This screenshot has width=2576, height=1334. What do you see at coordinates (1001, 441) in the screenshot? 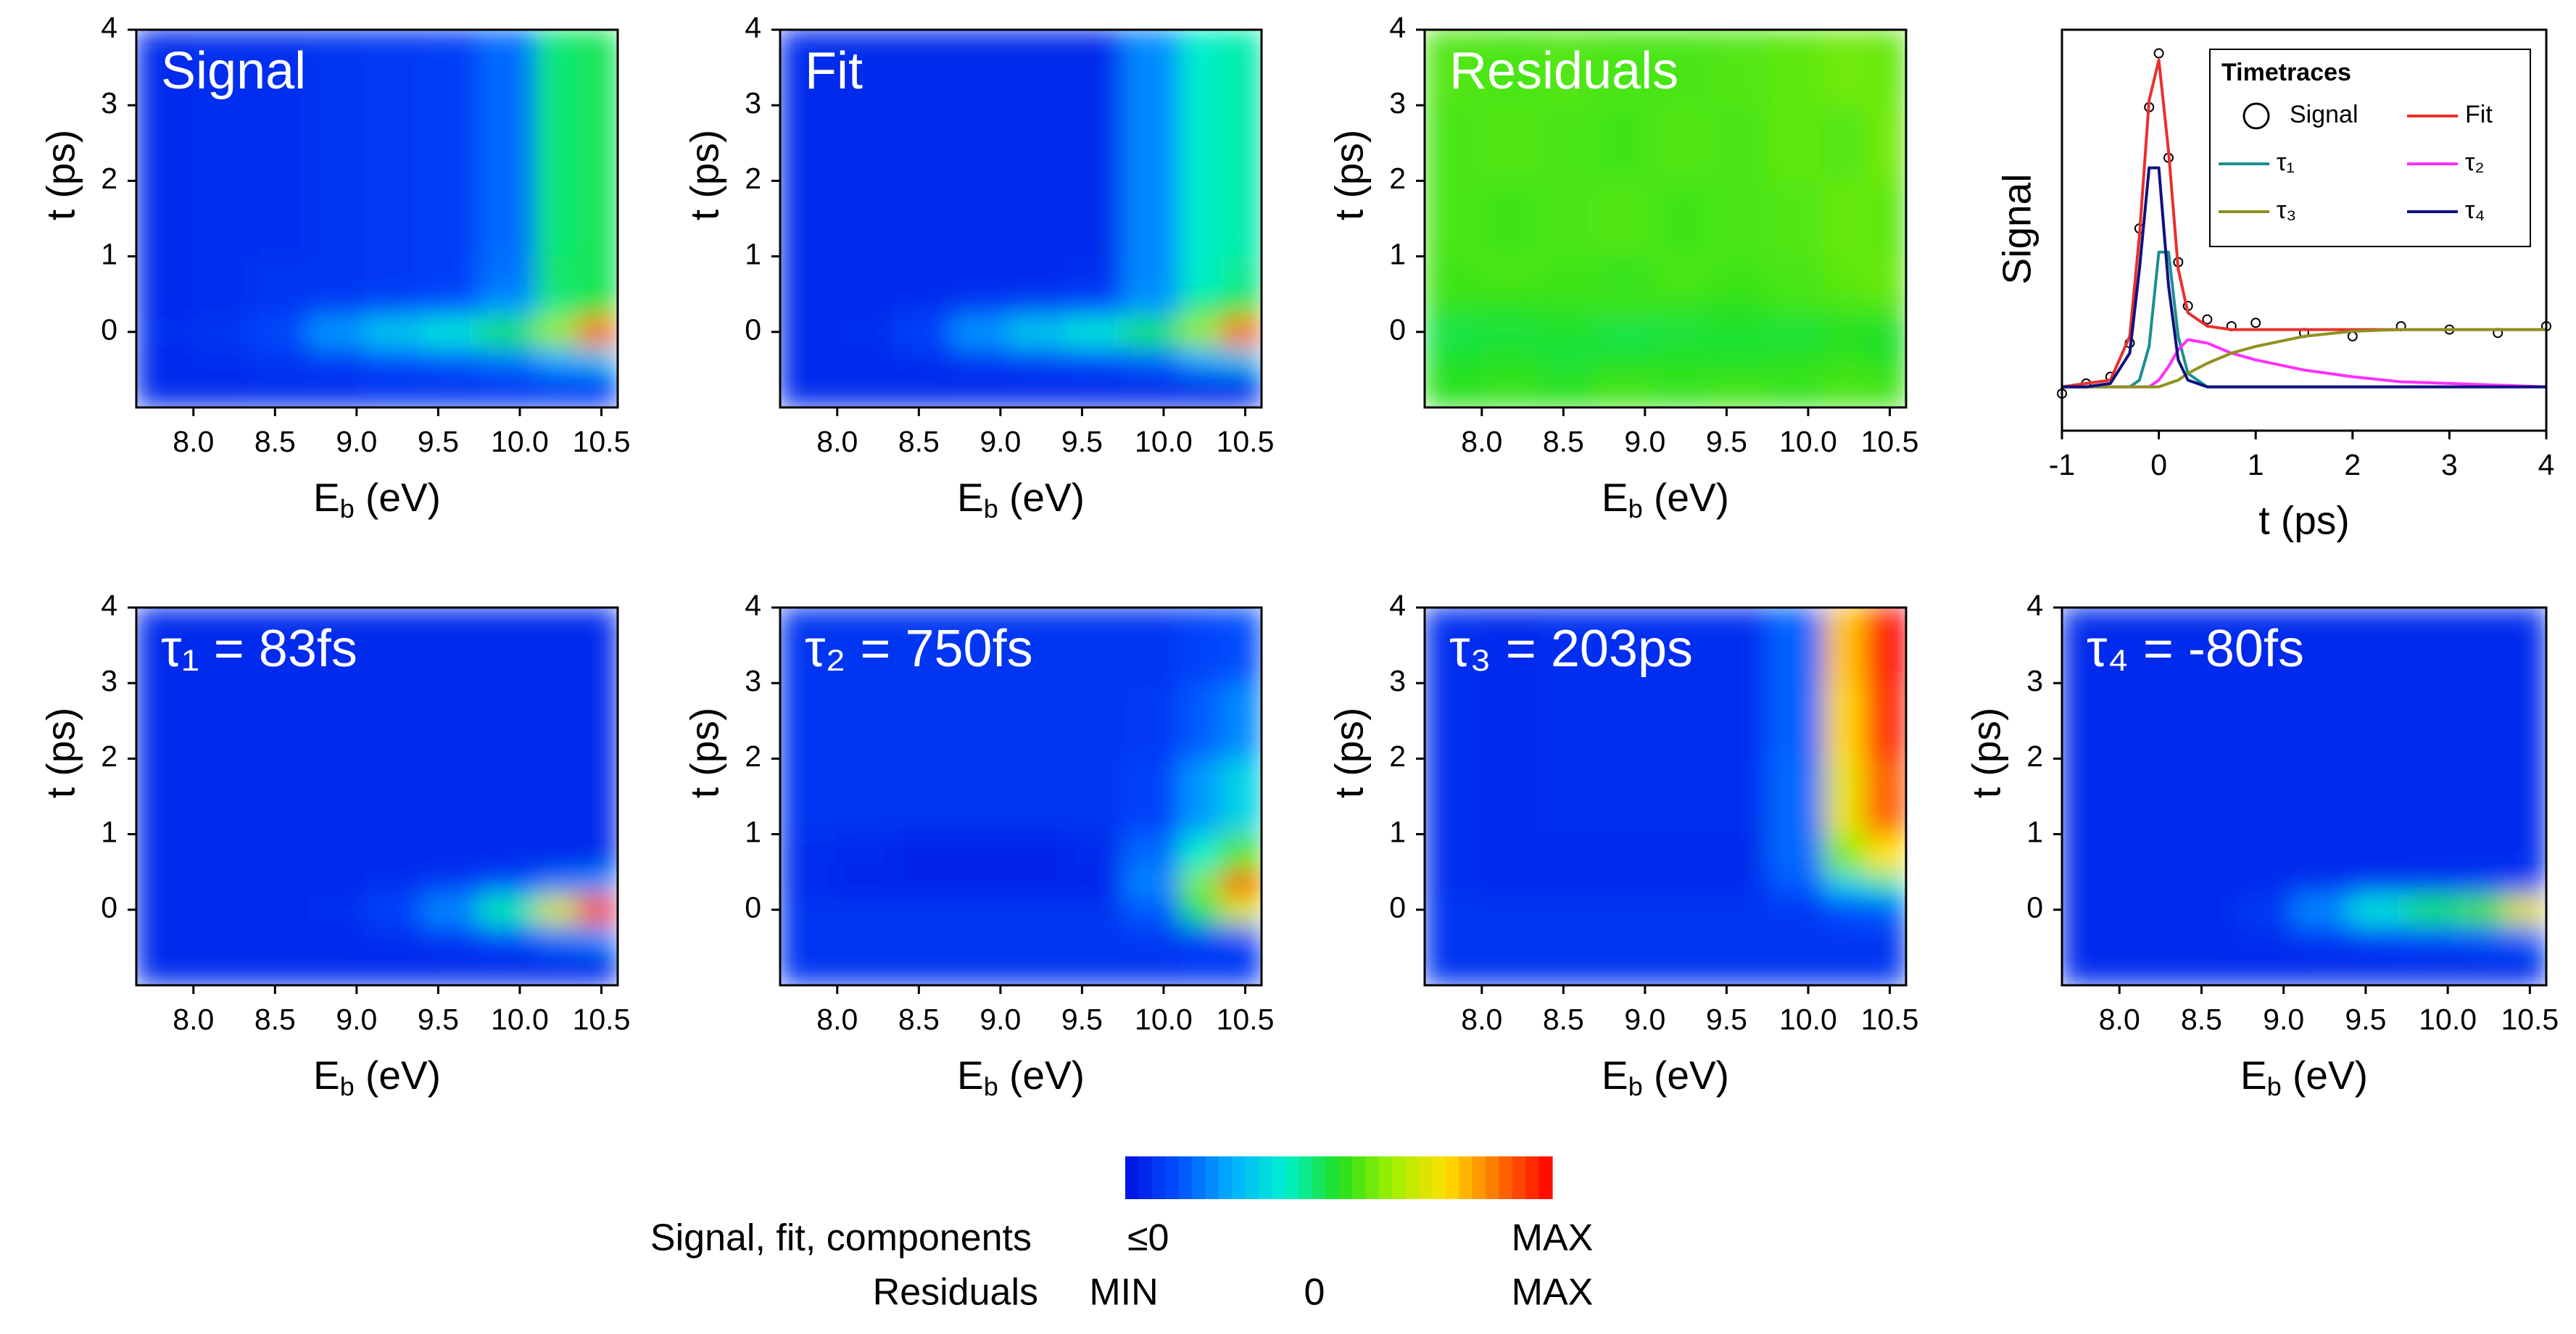
I see `x-tick-label: 9.0` at bounding box center [1001, 441].